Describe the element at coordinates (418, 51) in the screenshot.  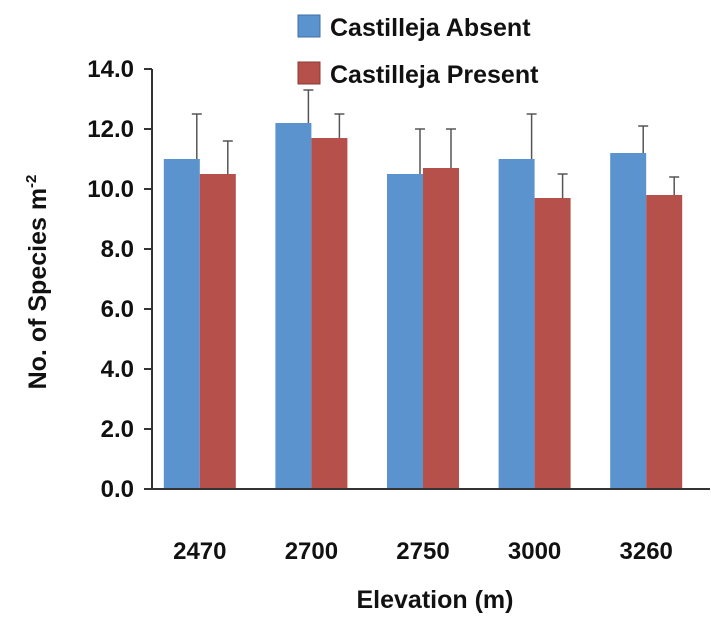
I see `legend: Castilleja Absent Castilleja Present` at that location.